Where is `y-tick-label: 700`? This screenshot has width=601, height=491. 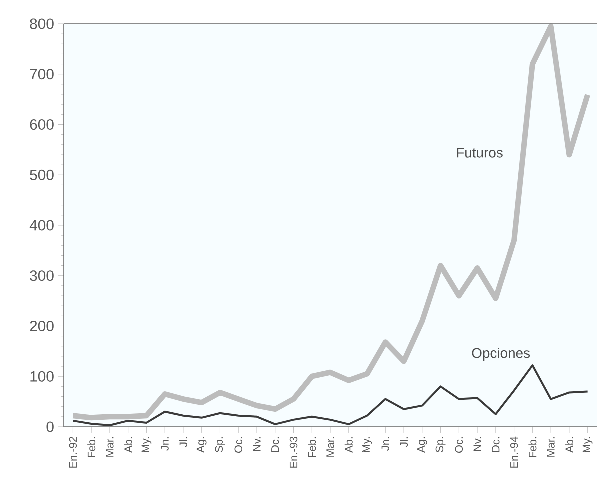 y-tick-label: 700 is located at coordinates (42, 74).